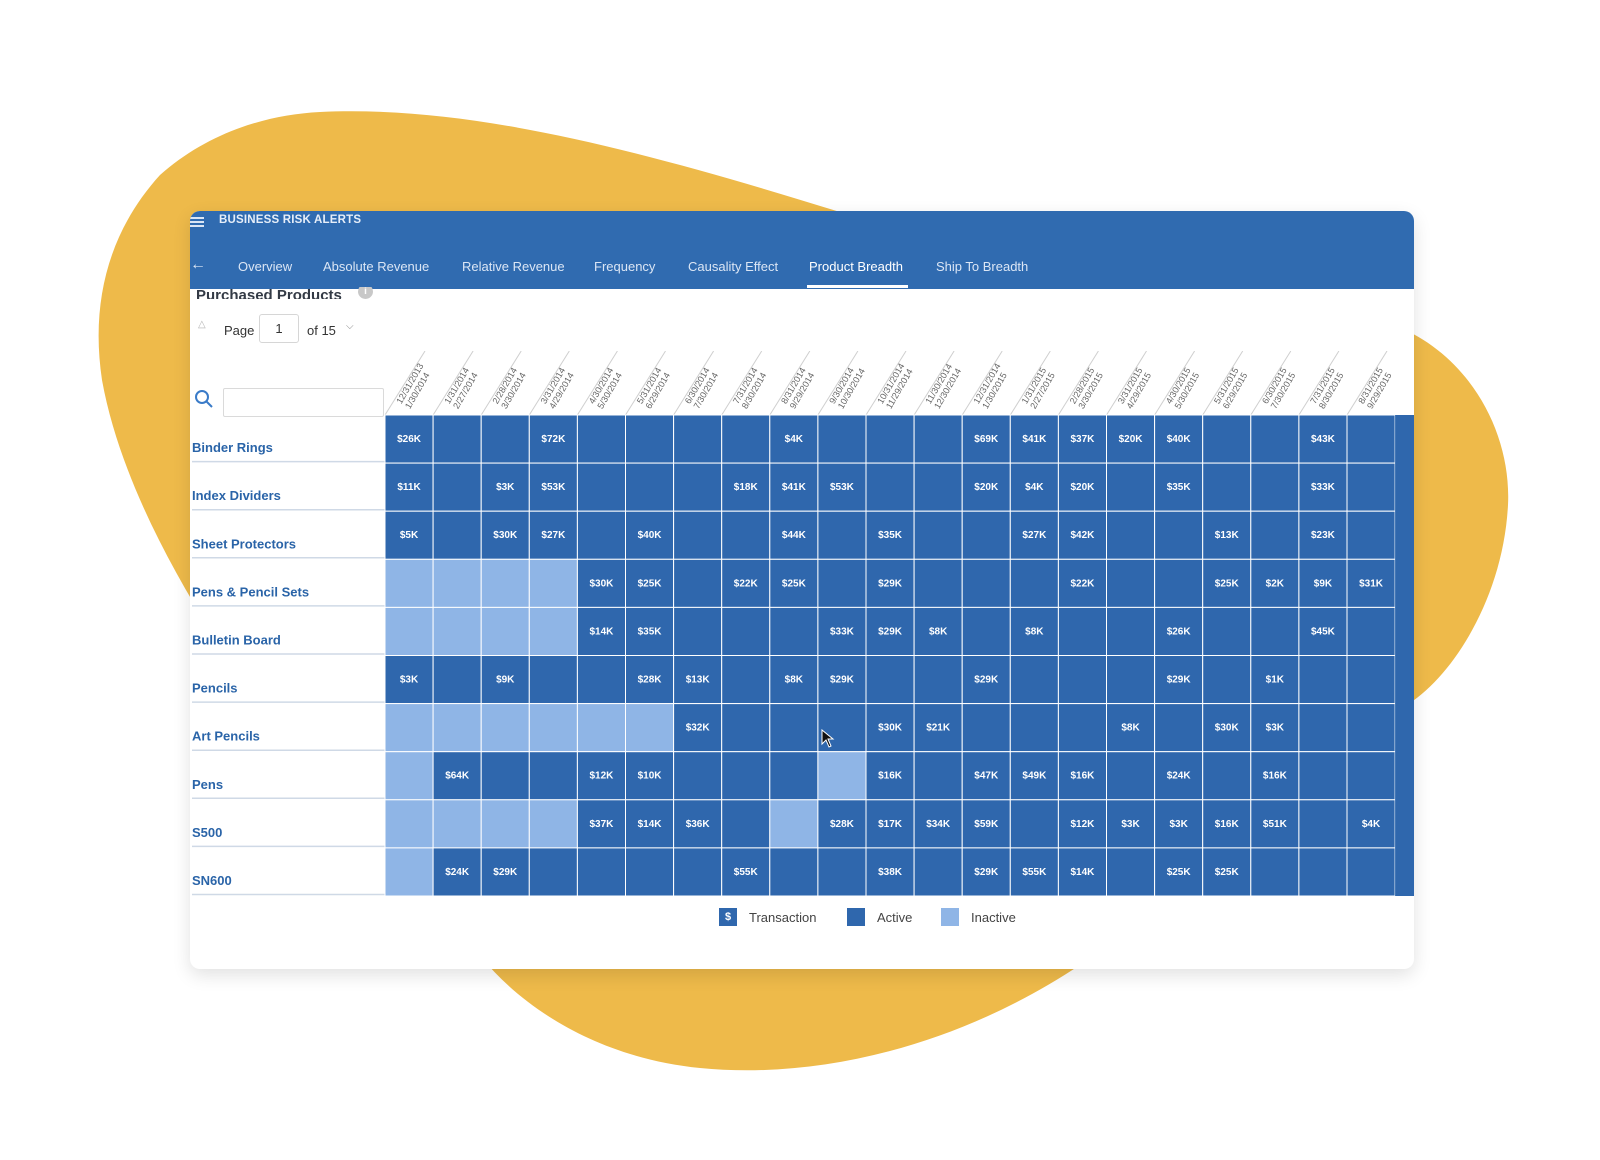 The width and height of the screenshot is (1600, 1160). Describe the element at coordinates (625, 266) in the screenshot. I see `tab-frequency: Frequency` at that location.